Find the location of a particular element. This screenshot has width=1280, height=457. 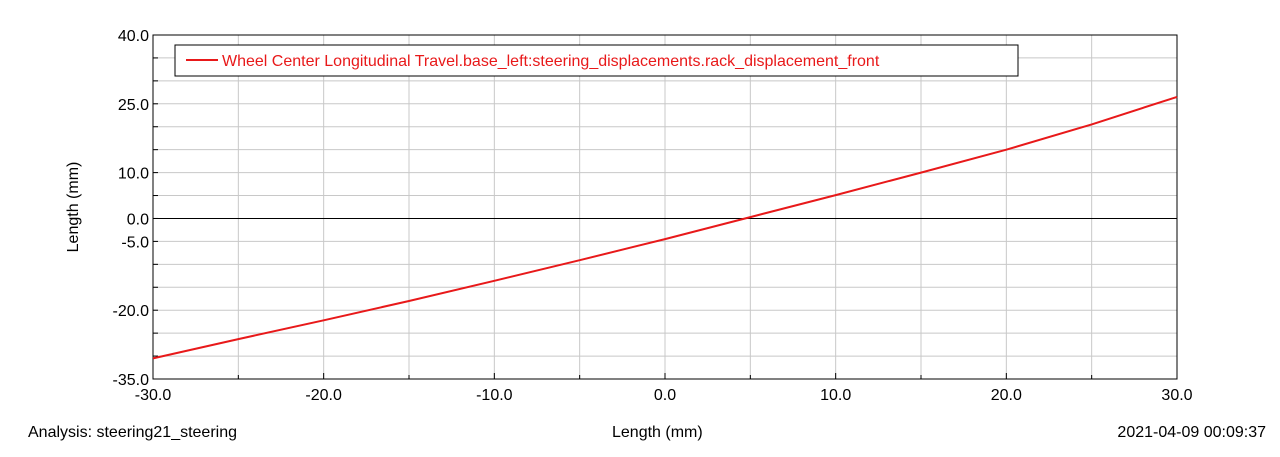

x-tick-label: 30.0 is located at coordinates (1176, 395).